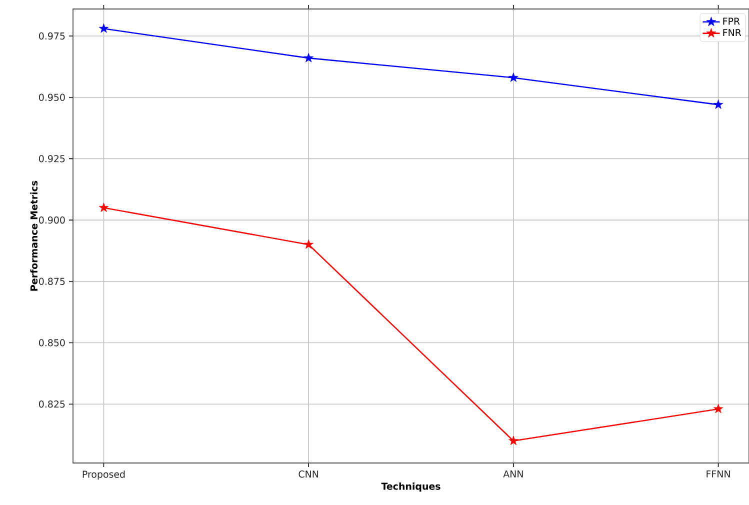  Describe the element at coordinates (52, 158) in the screenshot. I see `y-tick-label: 0.925` at that location.